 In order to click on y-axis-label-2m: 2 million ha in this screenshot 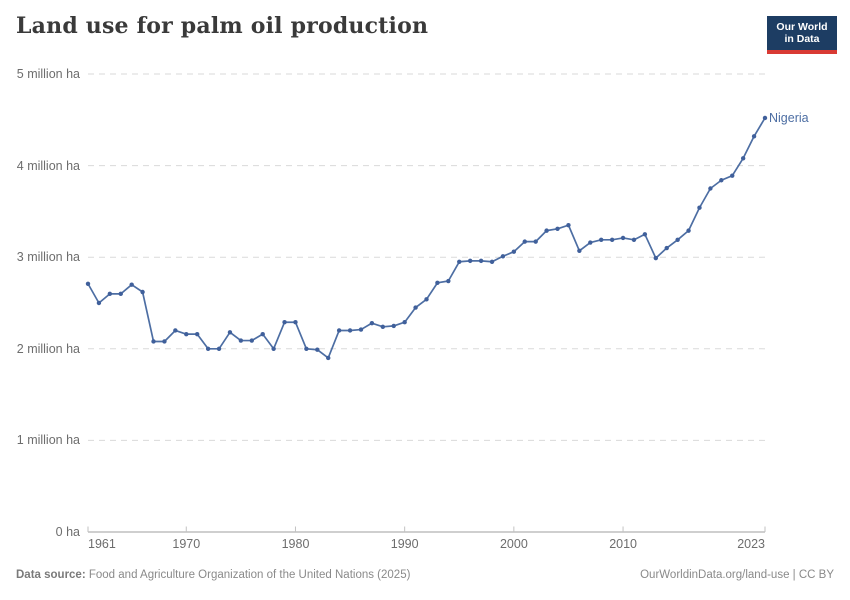, I will do `click(48, 348)`.